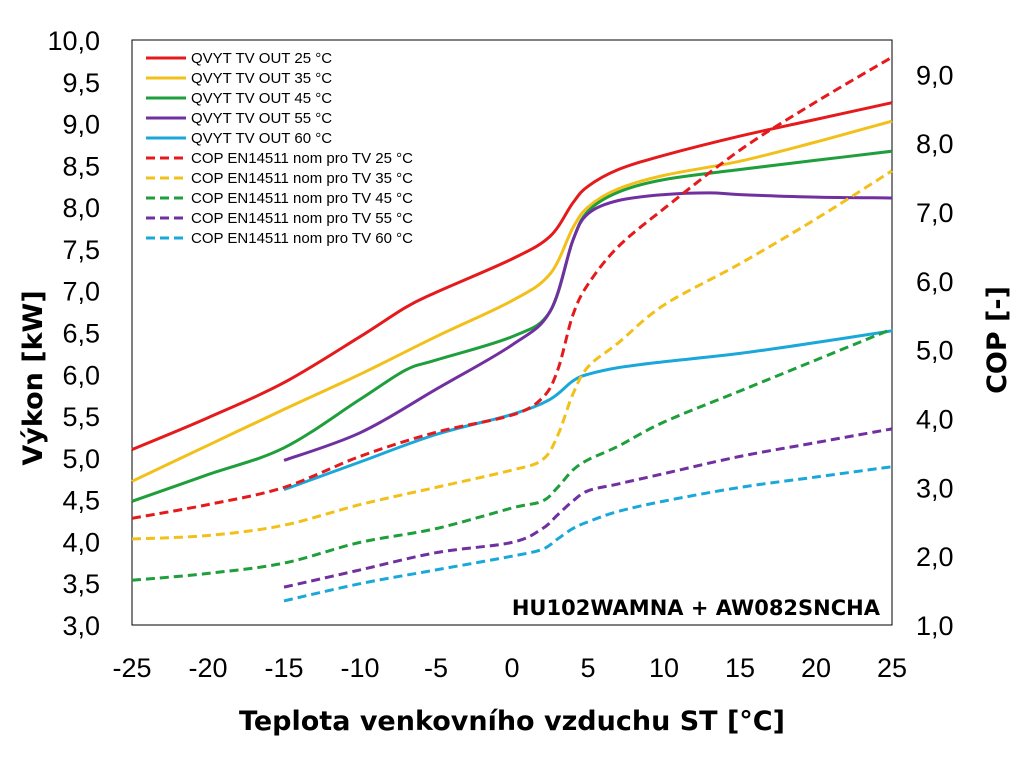 The width and height of the screenshot is (1024, 768). Describe the element at coordinates (696, 608) in the screenshot. I see `chart-annotation: HU102WAMNA + AW082SNCHA` at that location.